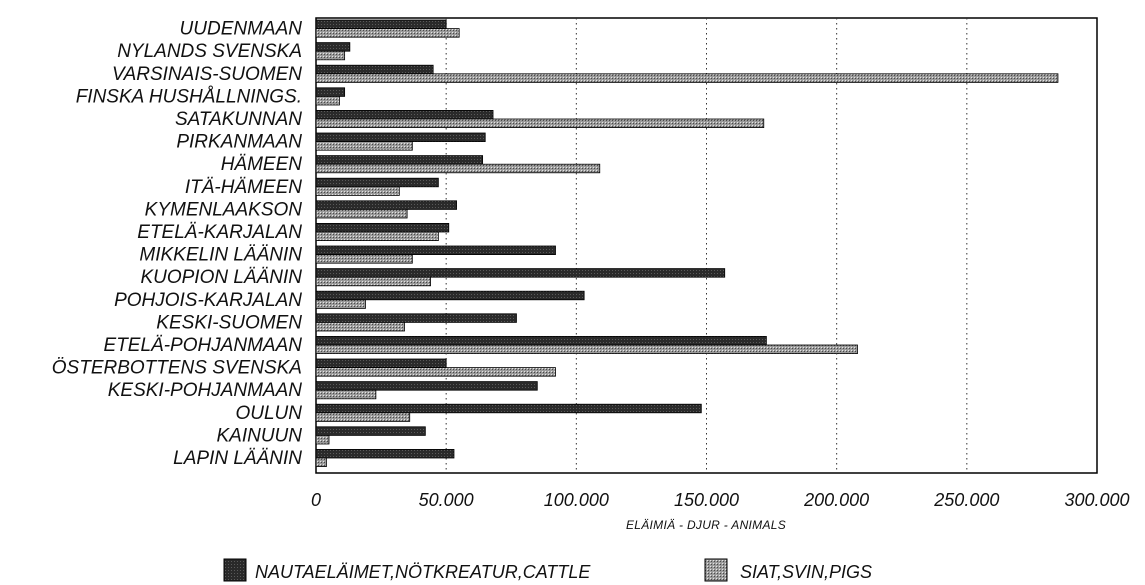 The width and height of the screenshot is (1145, 585). Describe the element at coordinates (316, 500) in the screenshot. I see `x-tick-label: 0` at that location.